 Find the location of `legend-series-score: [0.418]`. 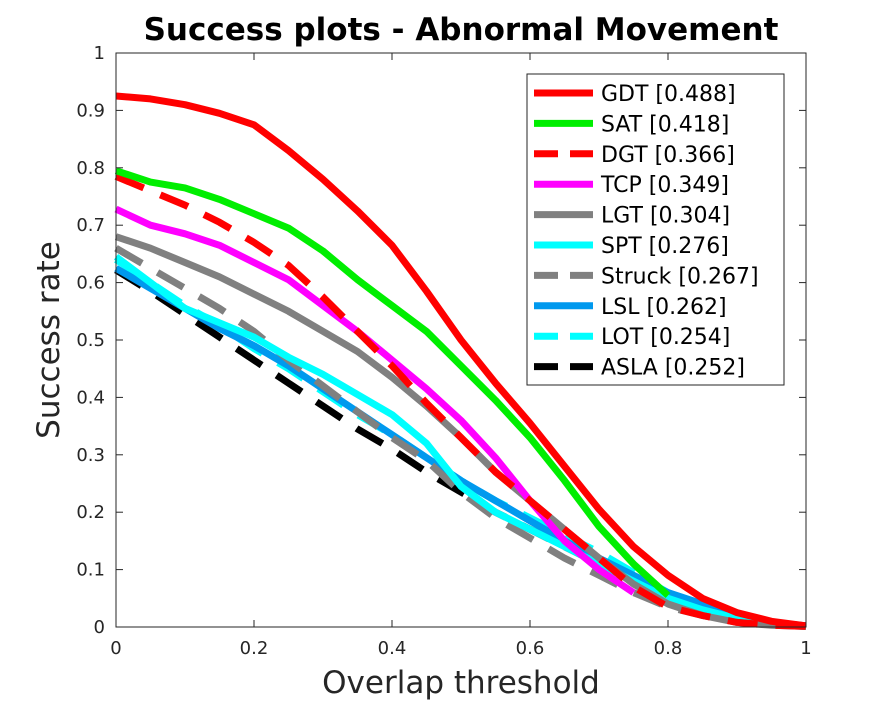

legend-series-score: [0.418] is located at coordinates (689, 124).